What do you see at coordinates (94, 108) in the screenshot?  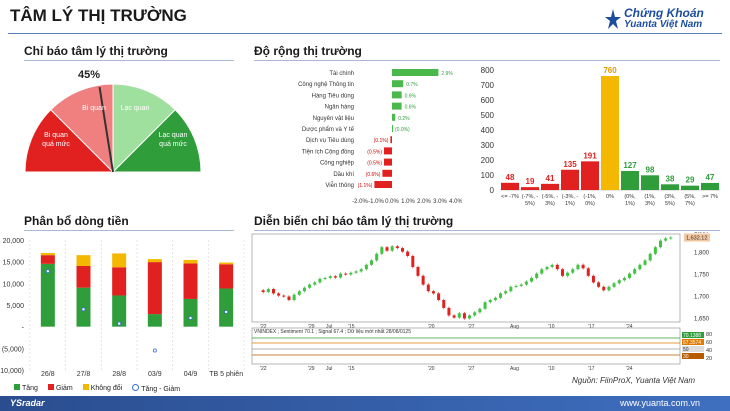 I see `gauge-label-pessimistic: Bi quan` at bounding box center [94, 108].